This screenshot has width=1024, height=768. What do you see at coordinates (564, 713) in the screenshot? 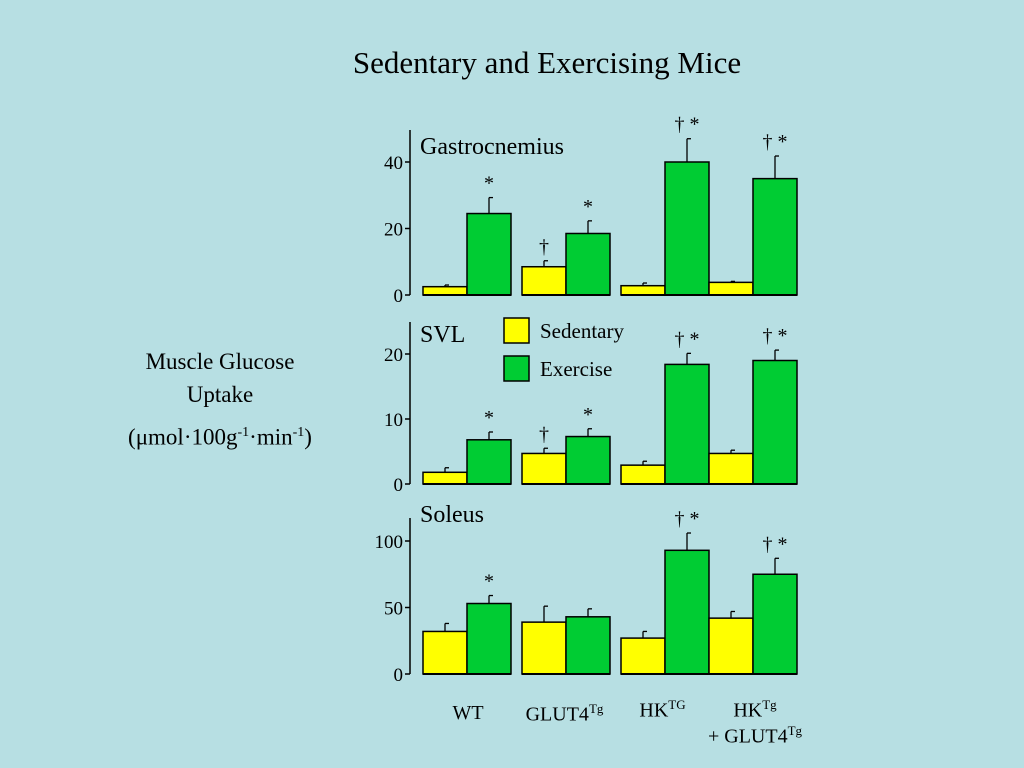
I see `x-label-glut4: GLUT4Tg` at bounding box center [564, 713].